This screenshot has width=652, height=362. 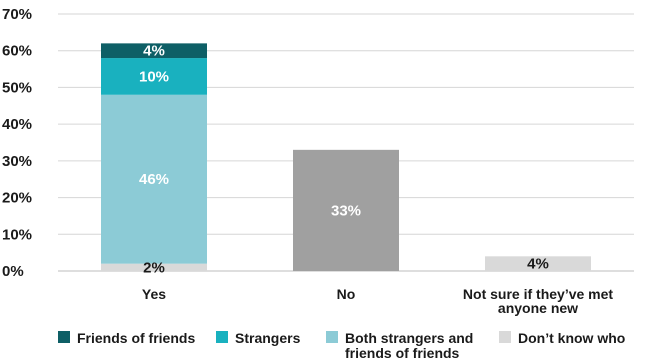 What do you see at coordinates (154, 294) in the screenshot?
I see `x-category-label: Yes` at bounding box center [154, 294].